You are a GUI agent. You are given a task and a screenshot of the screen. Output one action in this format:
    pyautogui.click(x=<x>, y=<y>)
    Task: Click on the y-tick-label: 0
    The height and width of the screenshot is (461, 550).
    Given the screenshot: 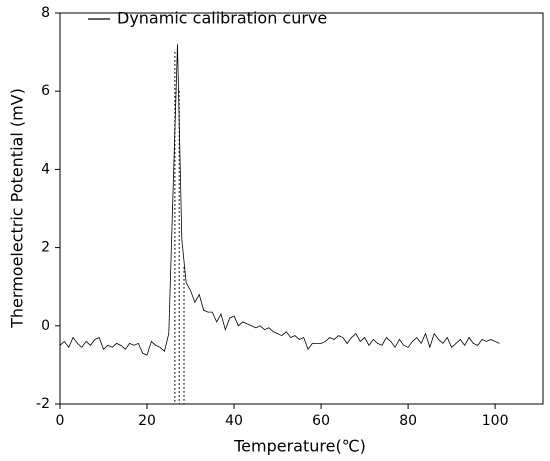 What is the action you would take?
    pyautogui.click(x=45, y=326)
    